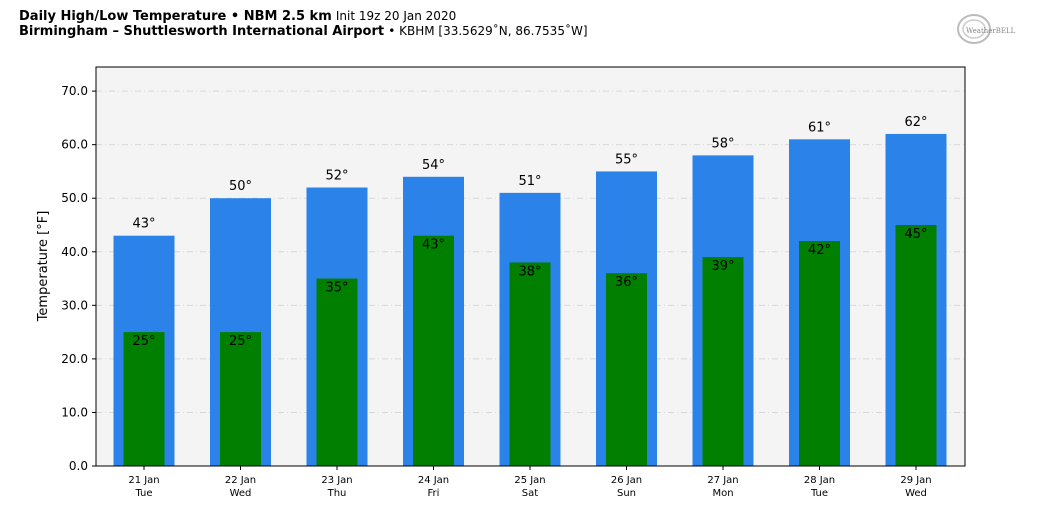 Image resolution: width=1040 pixels, height=516 pixels. I want to click on x-tick-date: 24 Jan, so click(433, 480).